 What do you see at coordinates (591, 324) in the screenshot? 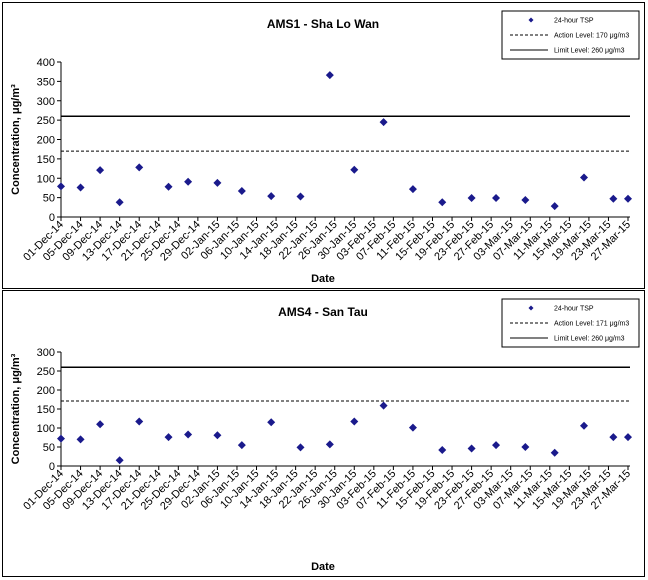
I see `legend-label: Action Level: 171 μg/m3` at bounding box center [591, 324].